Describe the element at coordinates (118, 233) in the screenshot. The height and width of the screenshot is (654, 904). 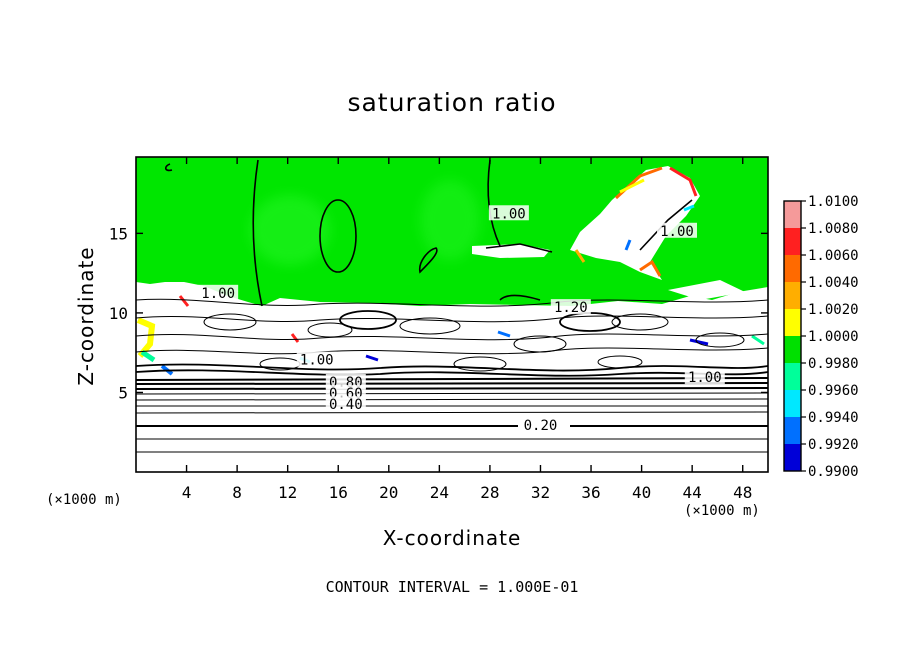
I see `y-tick-label: 15` at that location.